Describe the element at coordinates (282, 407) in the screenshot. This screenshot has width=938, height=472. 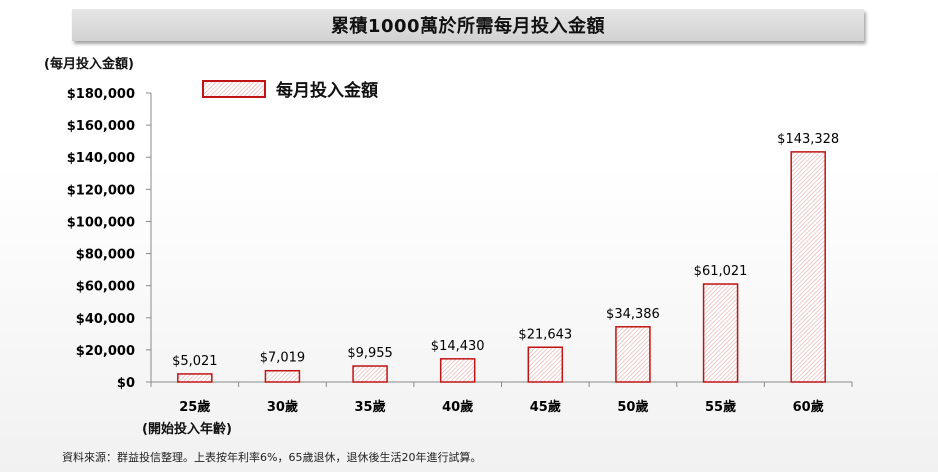
I see `x-tick-label: 30歲` at that location.